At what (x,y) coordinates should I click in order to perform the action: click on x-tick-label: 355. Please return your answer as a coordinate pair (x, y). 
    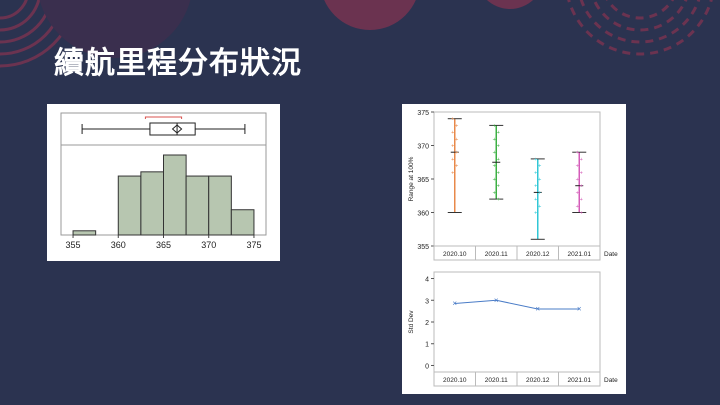
    Looking at the image, I should click on (73, 245).